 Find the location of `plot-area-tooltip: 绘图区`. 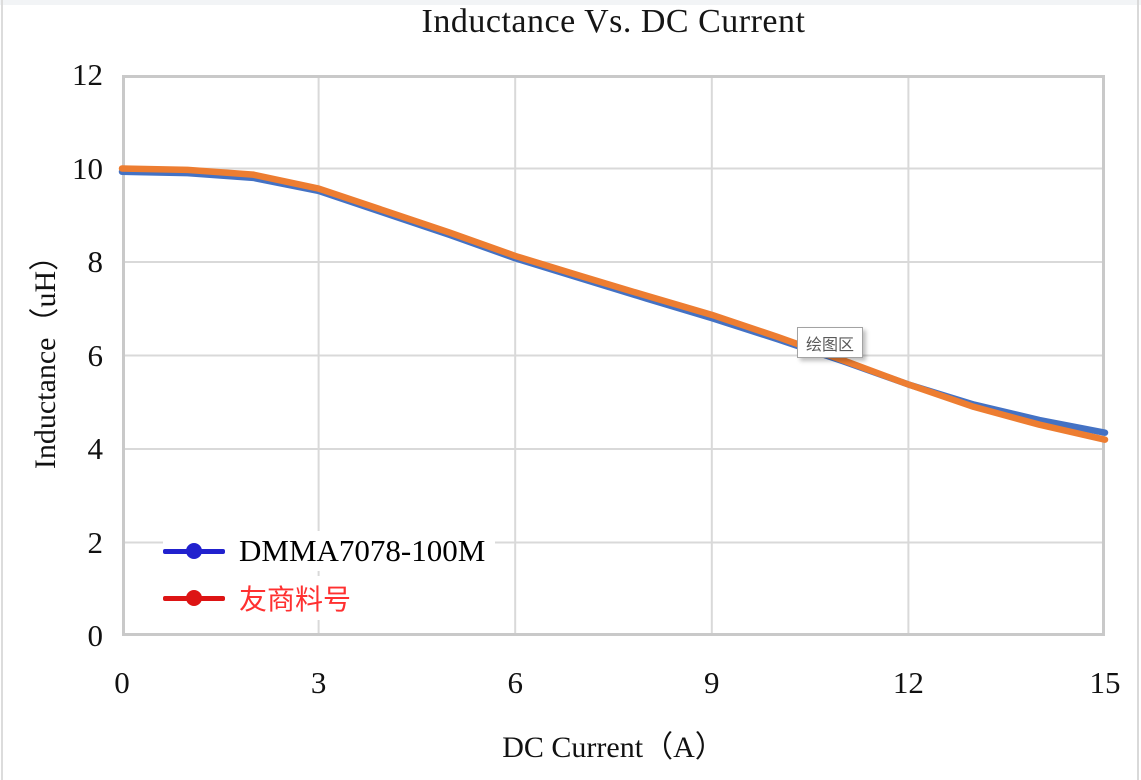

plot-area-tooltip: 绘图区 is located at coordinates (830, 342).